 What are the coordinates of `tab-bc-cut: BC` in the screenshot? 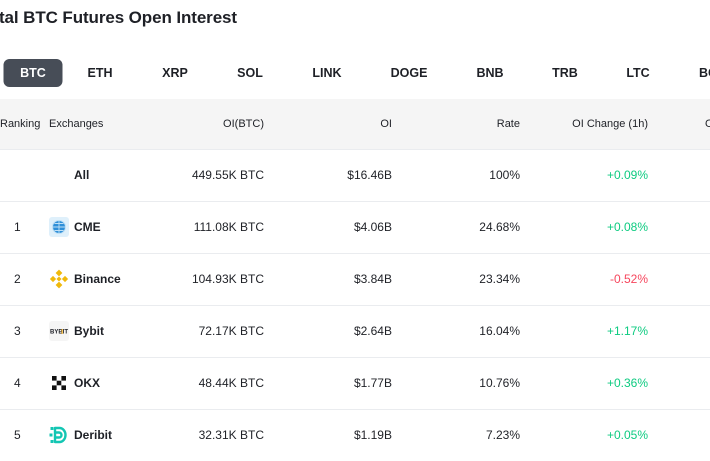 It's located at (704, 73).